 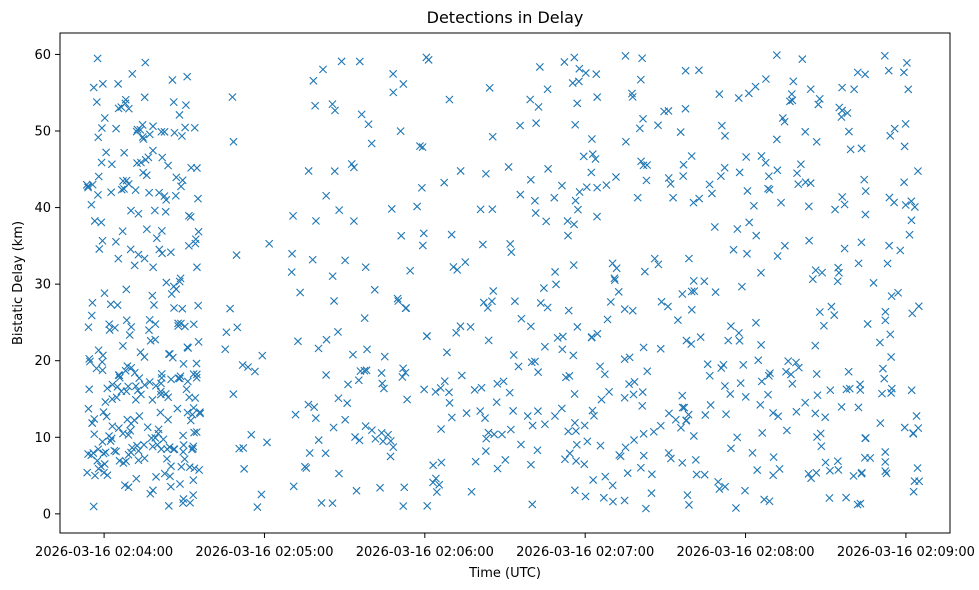 I want to click on x-tick-label: 2026-03-16 02:04:00, so click(x=104, y=552).